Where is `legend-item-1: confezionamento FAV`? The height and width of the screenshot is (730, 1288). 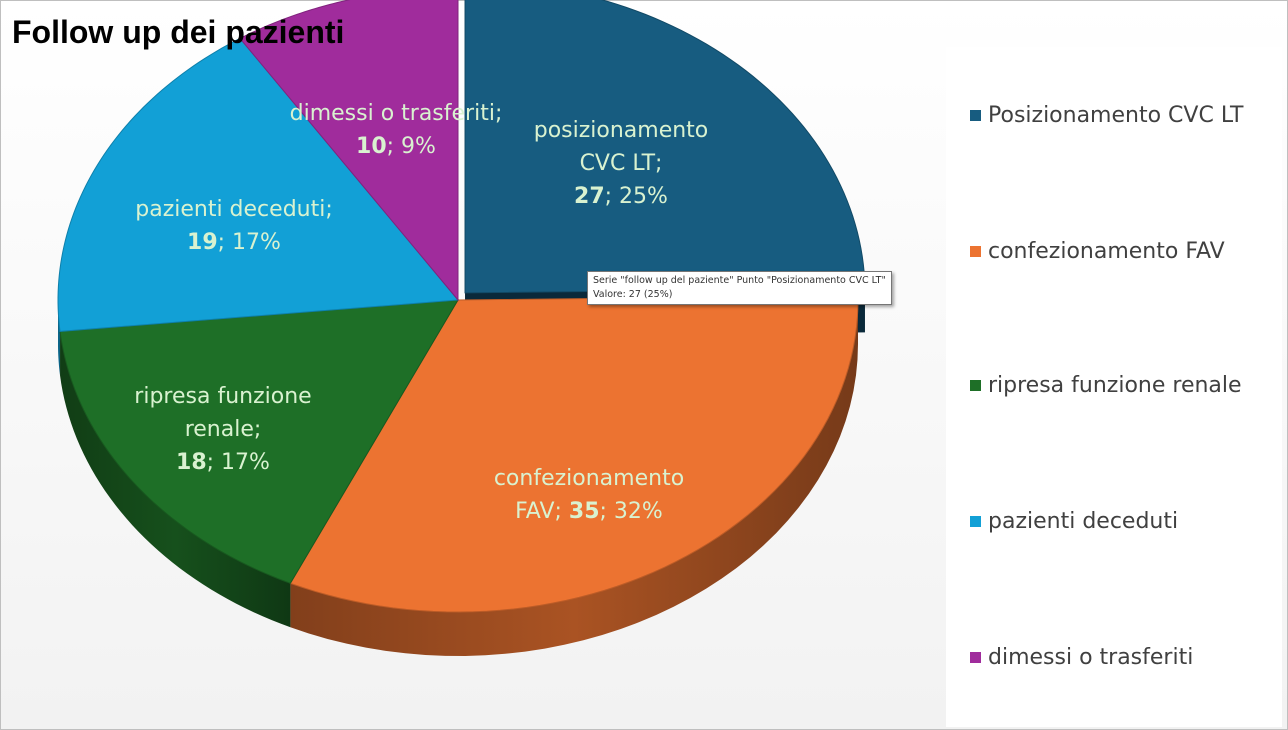
legend-item-1: confezionamento FAV is located at coordinates (1097, 251).